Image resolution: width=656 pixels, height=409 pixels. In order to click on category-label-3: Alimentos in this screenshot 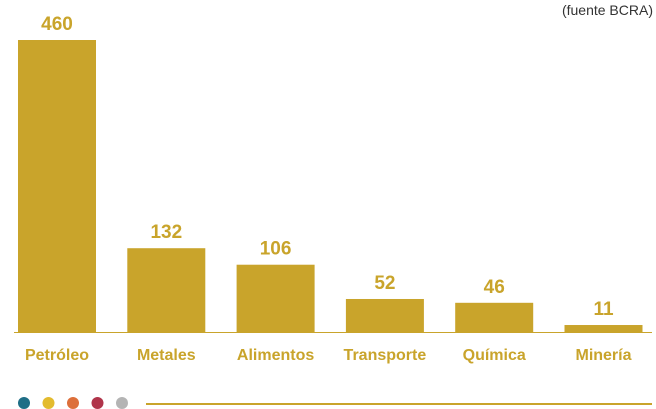, I will do `click(275, 355)`.